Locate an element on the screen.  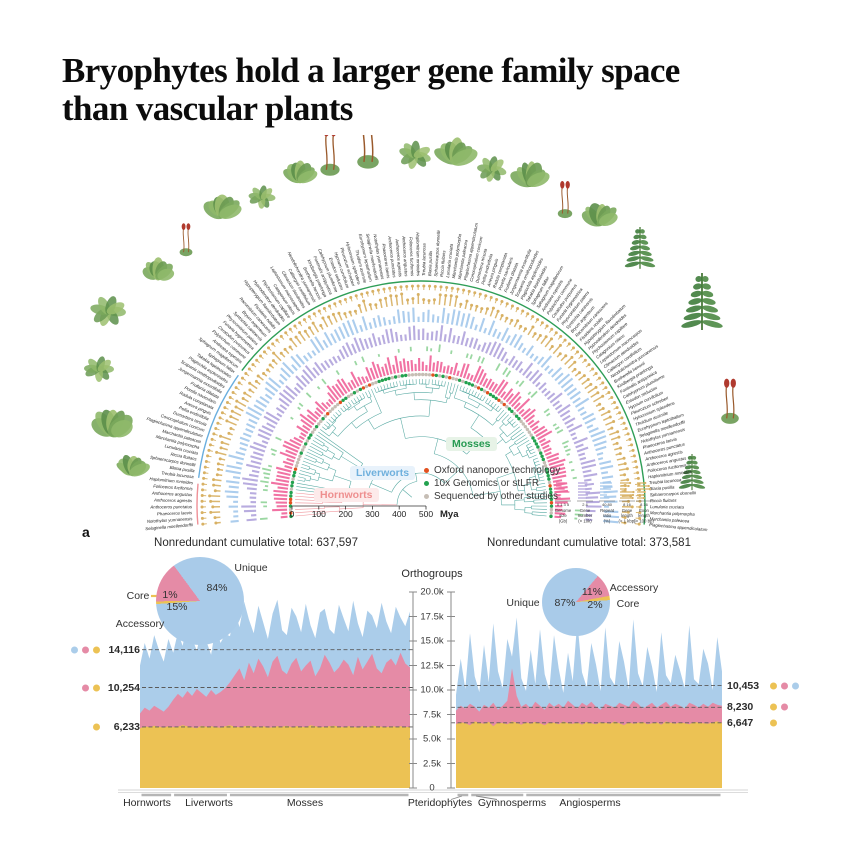
ref-value: 6,647 is located at coordinates (740, 722).